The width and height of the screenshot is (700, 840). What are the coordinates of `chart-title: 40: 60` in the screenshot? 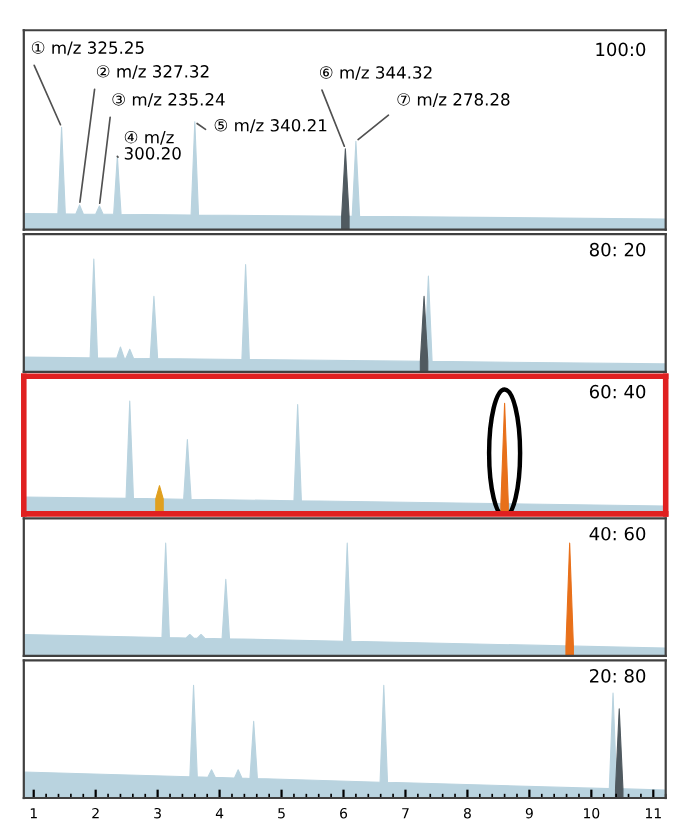 It's located at (617, 533).